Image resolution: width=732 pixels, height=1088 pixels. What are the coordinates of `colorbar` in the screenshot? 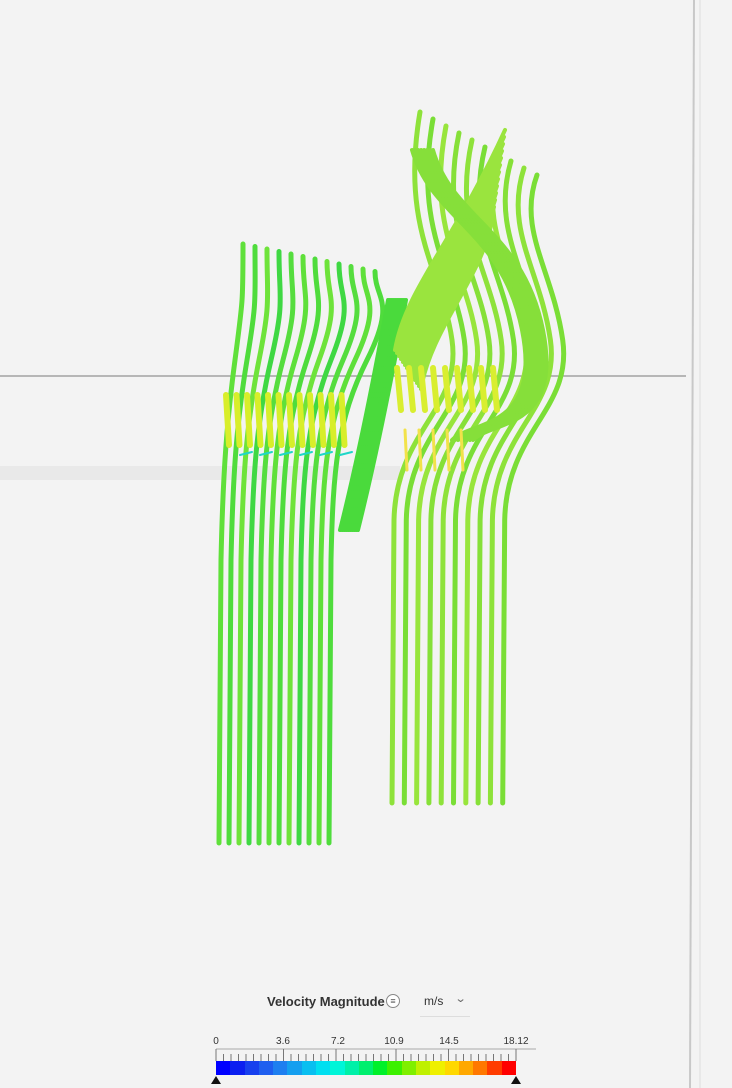 It's located at (366, 1068).